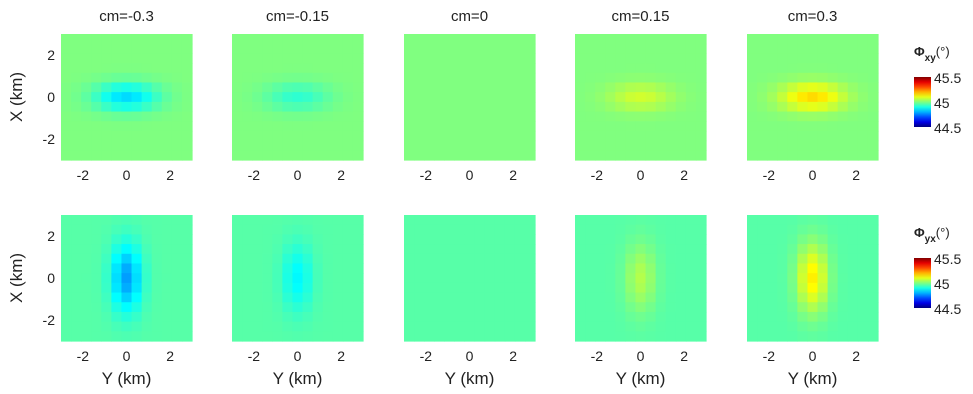  What do you see at coordinates (298, 378) in the screenshot?
I see `x-axis-label: Y (km)` at bounding box center [298, 378].